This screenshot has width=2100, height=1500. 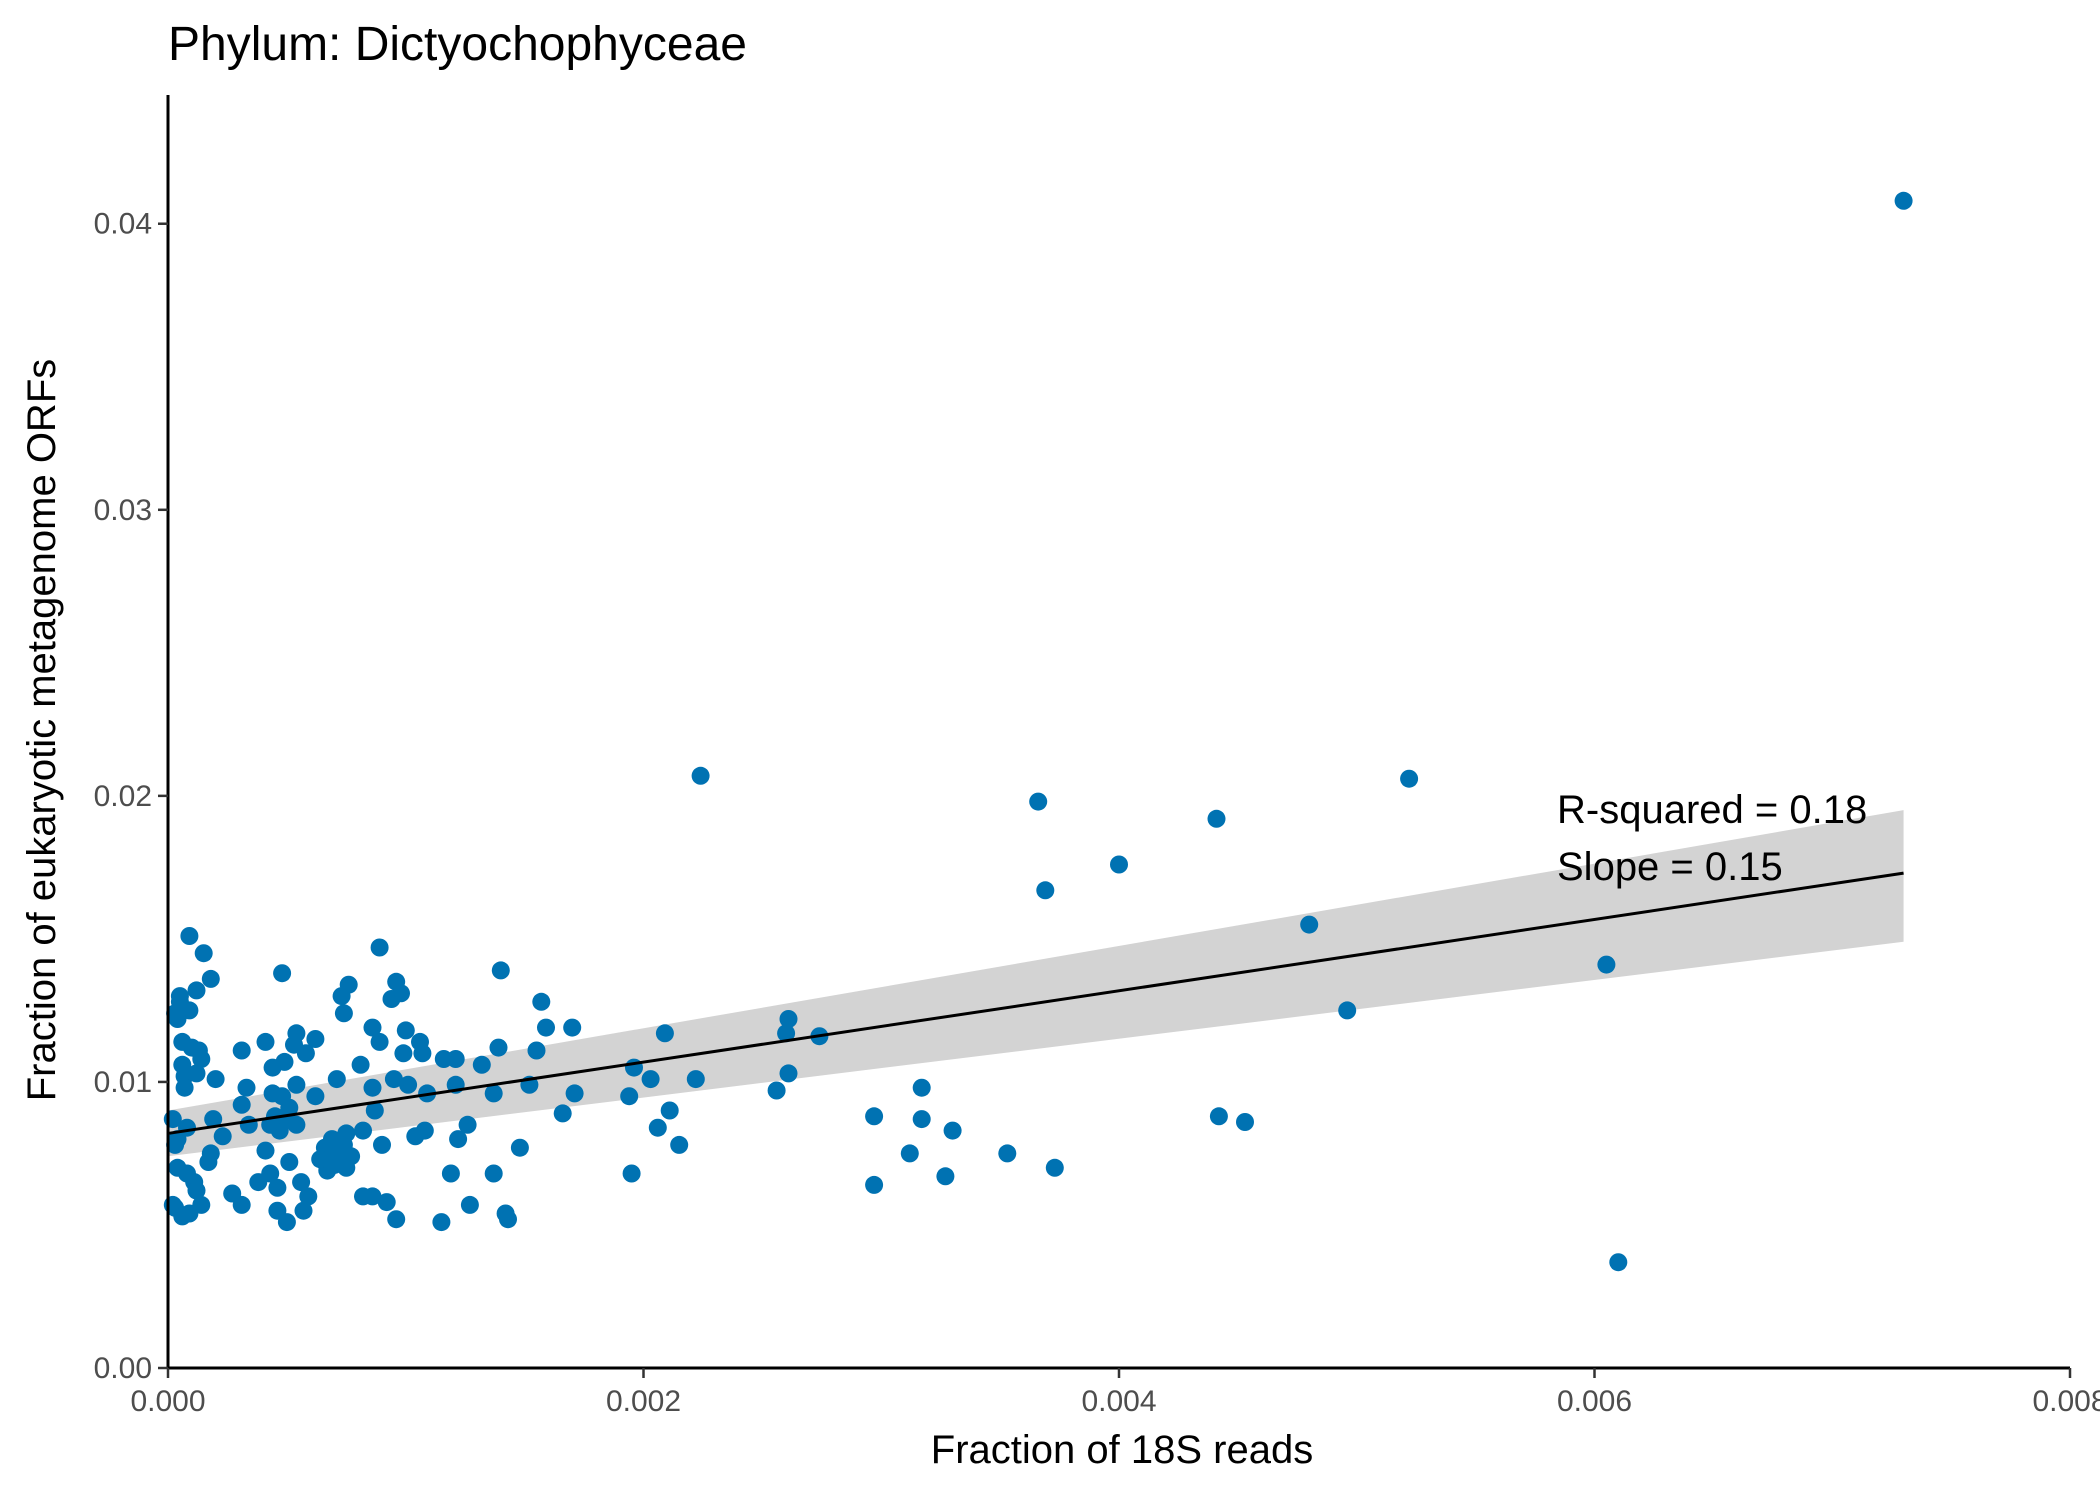 What do you see at coordinates (167, 1401) in the screenshot?
I see `x-tick-label: 0.000` at bounding box center [167, 1401].